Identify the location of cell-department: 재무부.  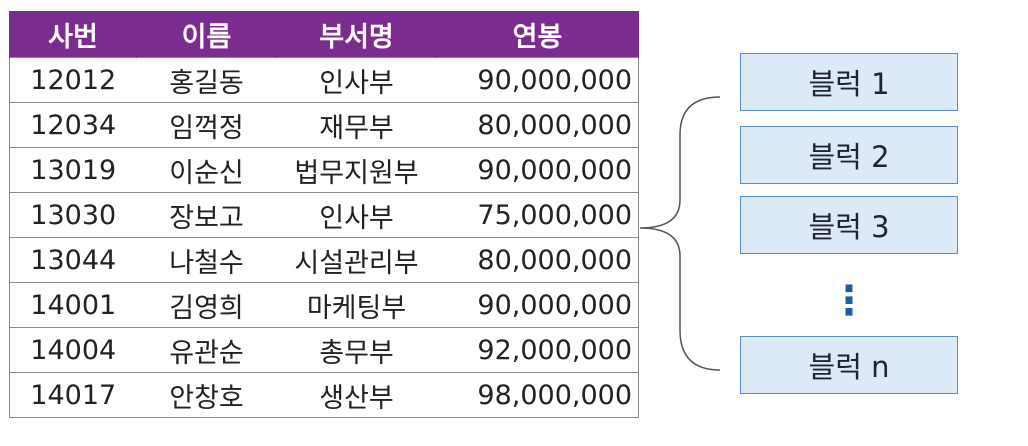
(356, 125).